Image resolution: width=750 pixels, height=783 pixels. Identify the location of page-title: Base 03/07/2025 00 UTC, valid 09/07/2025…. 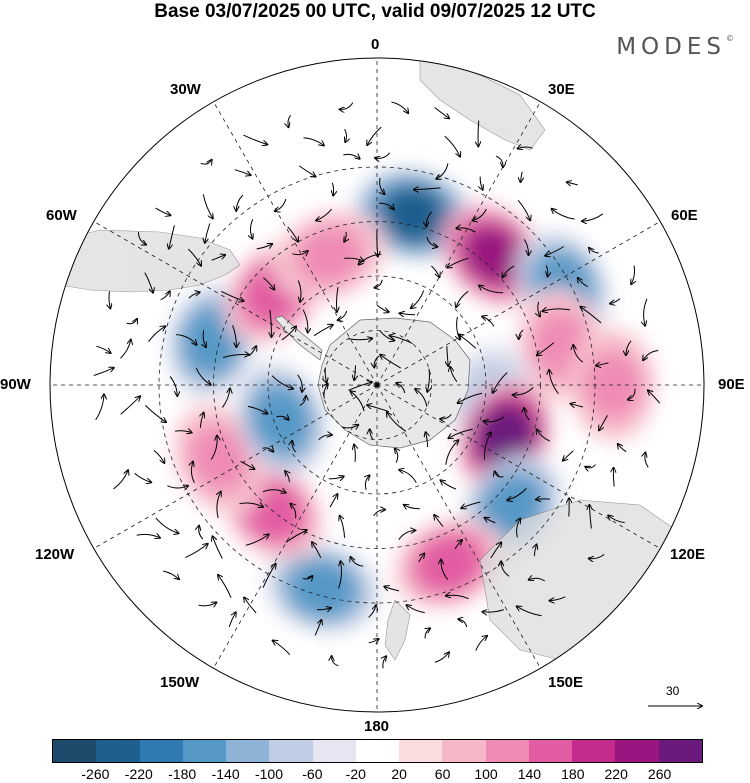
(375, 11).